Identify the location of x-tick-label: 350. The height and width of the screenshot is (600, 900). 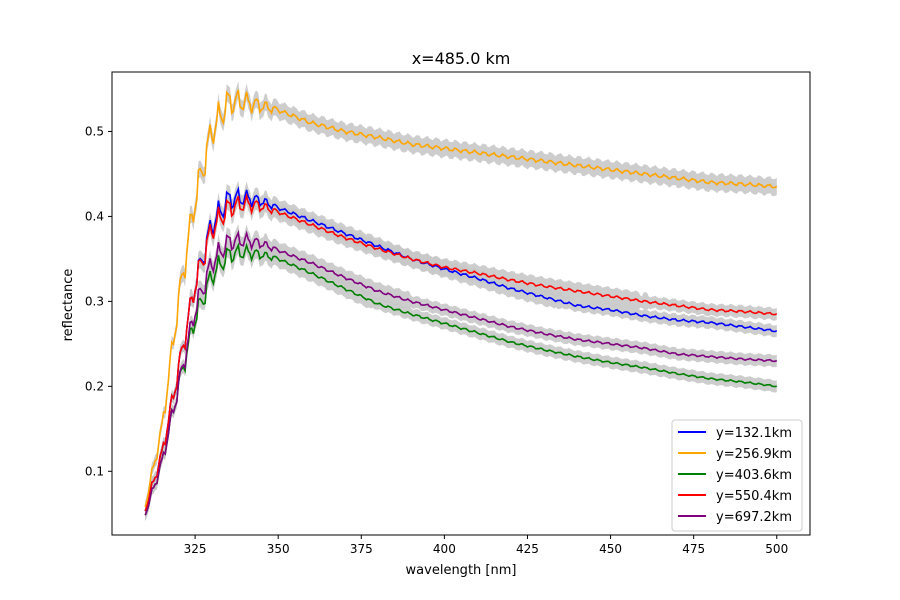
(278, 549).